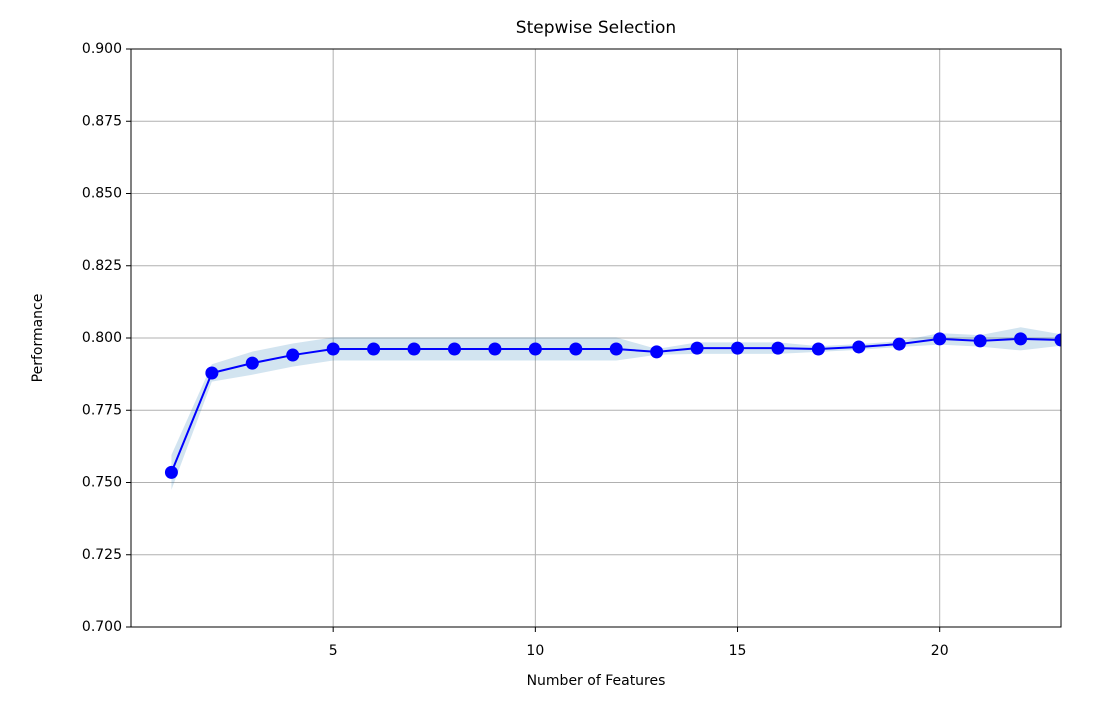 The image size is (1105, 705). Describe the element at coordinates (38, 338) in the screenshot. I see `y-axis-label: Performance` at that location.